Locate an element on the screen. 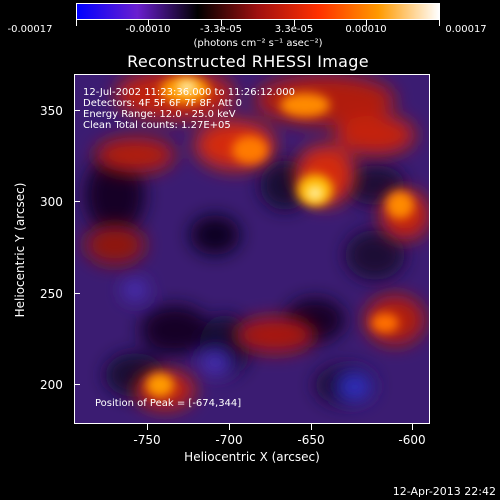 The width and height of the screenshot is (500, 500). annotation-time-range: 12-Jul-2002 11:23:36.000 to 11:26:12.000 is located at coordinates (189, 92).